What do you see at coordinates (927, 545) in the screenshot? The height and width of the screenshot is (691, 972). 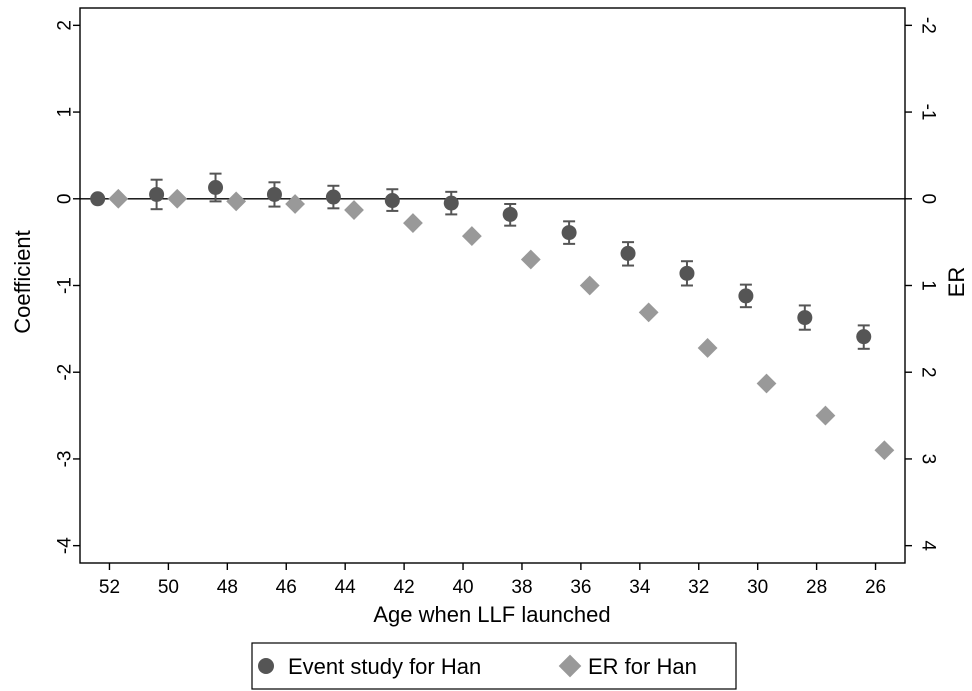 I see `y2-tick-label: 4` at bounding box center [927, 545].